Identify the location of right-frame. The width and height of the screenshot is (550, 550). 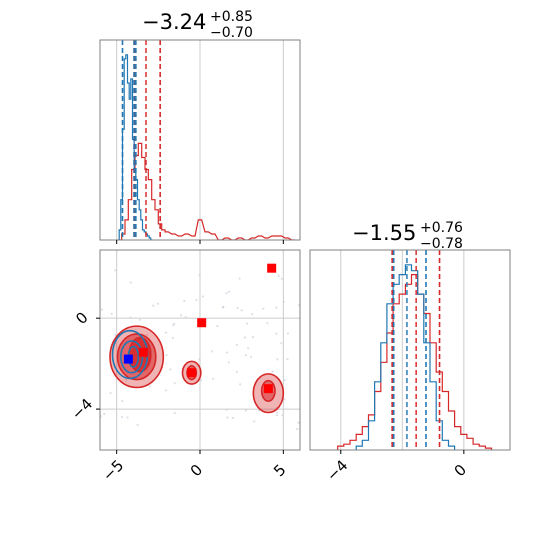
(410, 350).